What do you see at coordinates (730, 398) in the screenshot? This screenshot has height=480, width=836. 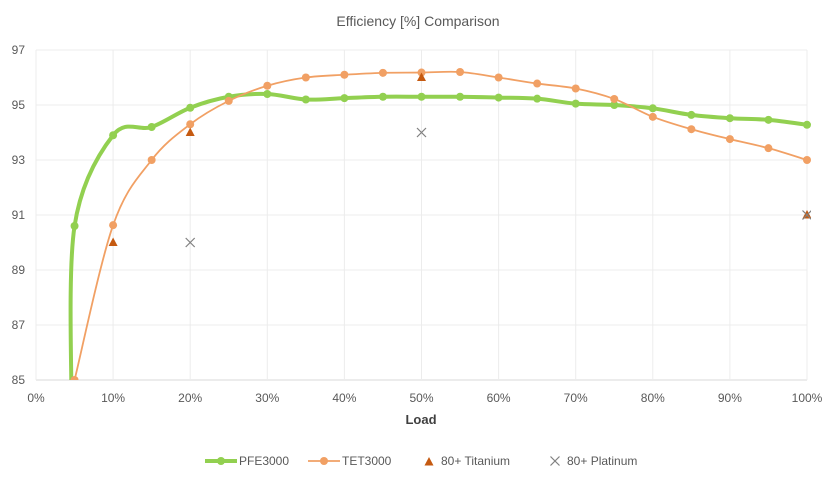 I see `x-tick-label: 90%` at bounding box center [730, 398].